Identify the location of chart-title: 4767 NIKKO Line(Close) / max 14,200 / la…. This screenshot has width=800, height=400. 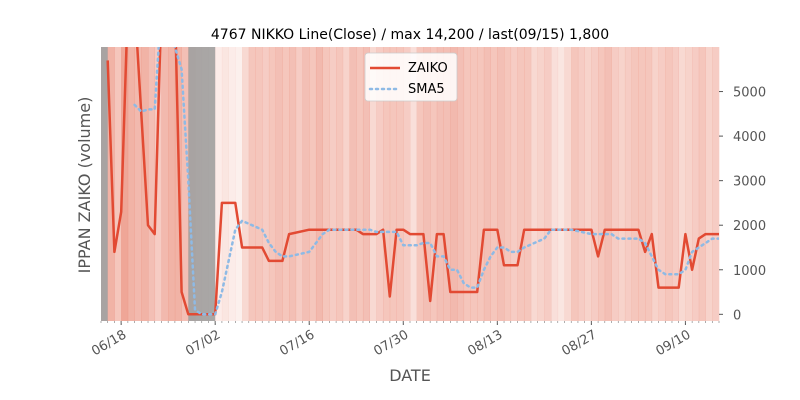
(410, 35).